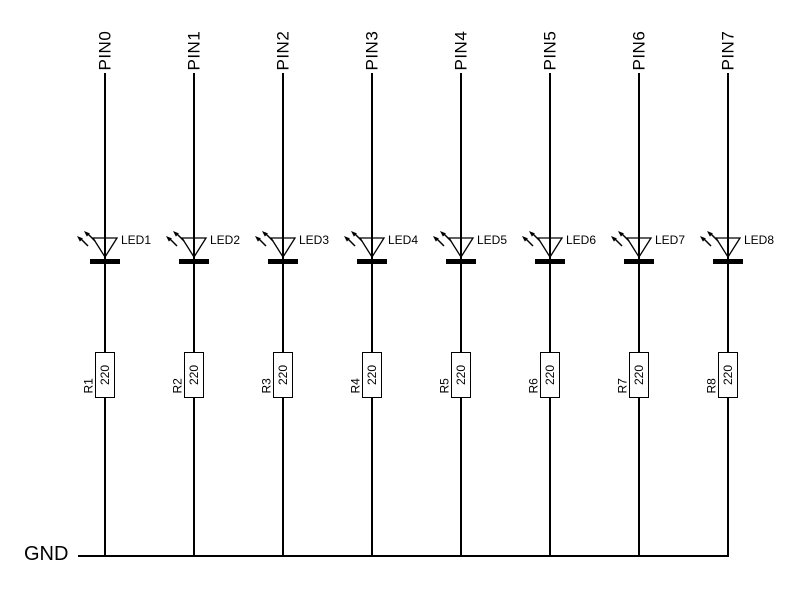 This screenshot has height=590, width=799. Describe the element at coordinates (266, 386) in the screenshot. I see `resistor-ref-label: R3` at that location.